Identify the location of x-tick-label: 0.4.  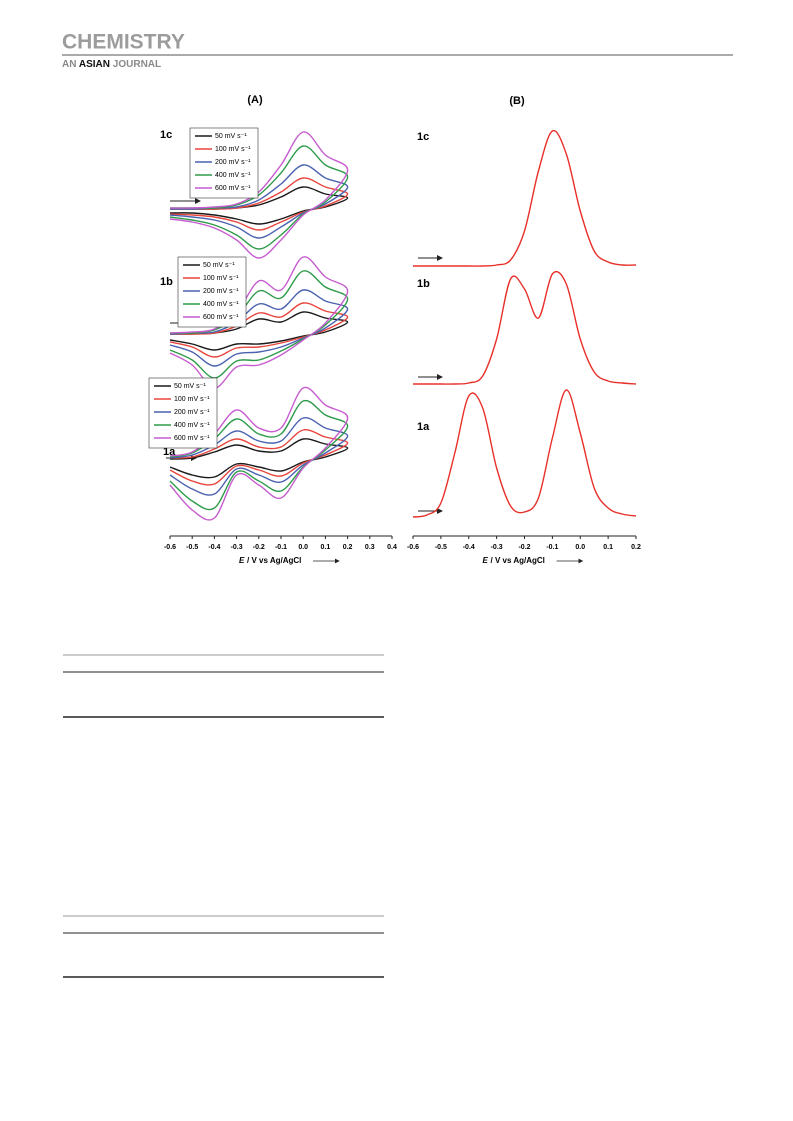
(392, 547).